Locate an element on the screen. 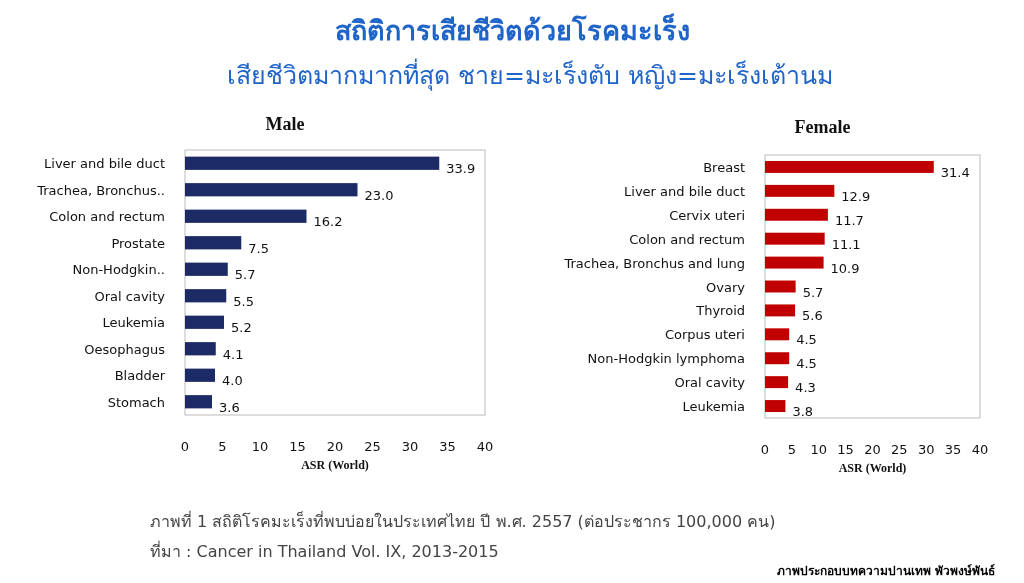 This screenshot has width=1024, height=583. y-tick-label: Stomach is located at coordinates (136, 402).